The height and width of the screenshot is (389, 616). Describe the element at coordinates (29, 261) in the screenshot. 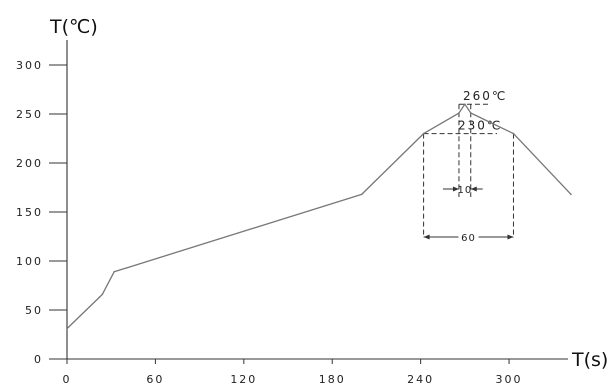

I see `y-tick-label: 100` at that location.